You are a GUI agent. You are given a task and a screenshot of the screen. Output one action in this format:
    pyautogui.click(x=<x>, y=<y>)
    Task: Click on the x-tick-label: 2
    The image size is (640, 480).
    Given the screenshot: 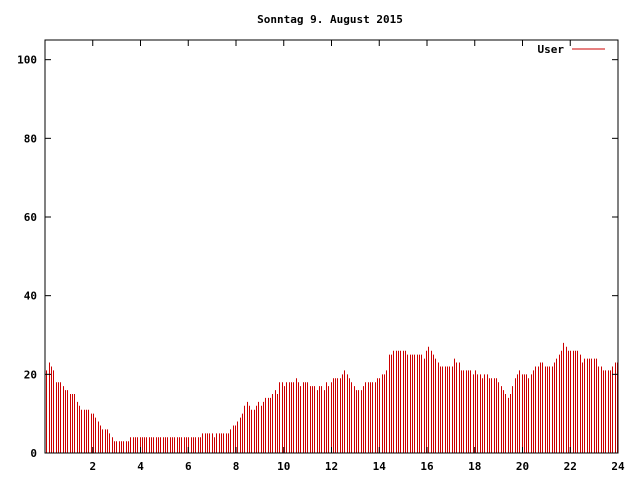 What is the action you would take?
    pyautogui.click(x=92, y=466)
    